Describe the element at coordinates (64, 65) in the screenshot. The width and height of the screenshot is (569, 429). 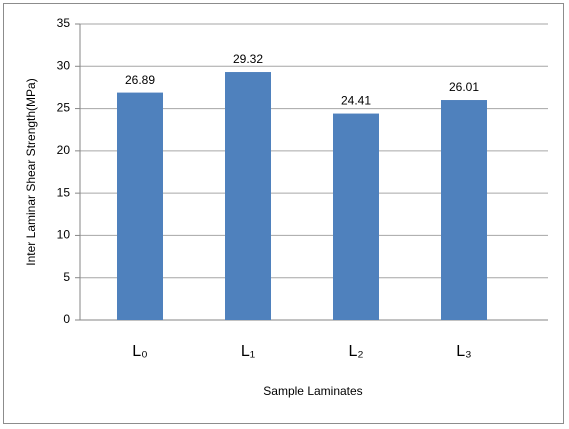
I see `y-tick-label: 30` at that location.